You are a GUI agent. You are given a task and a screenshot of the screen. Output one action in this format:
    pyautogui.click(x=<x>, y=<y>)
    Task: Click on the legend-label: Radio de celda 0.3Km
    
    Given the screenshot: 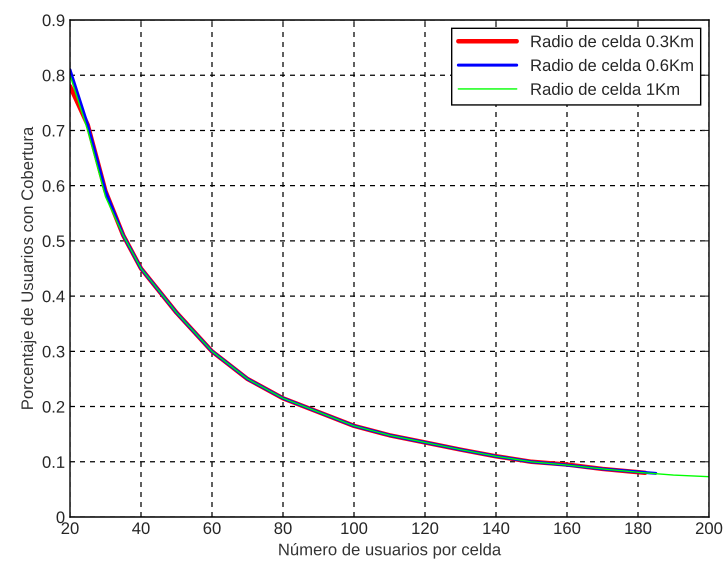 What is the action you would take?
    pyautogui.click(x=612, y=41)
    